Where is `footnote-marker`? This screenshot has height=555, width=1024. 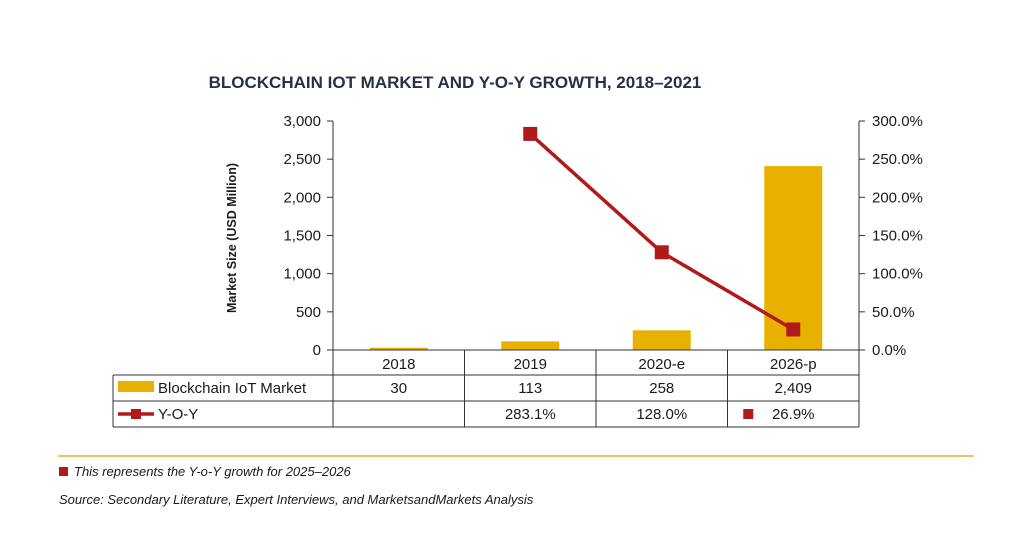
footnote-marker is located at coordinates (63, 471).